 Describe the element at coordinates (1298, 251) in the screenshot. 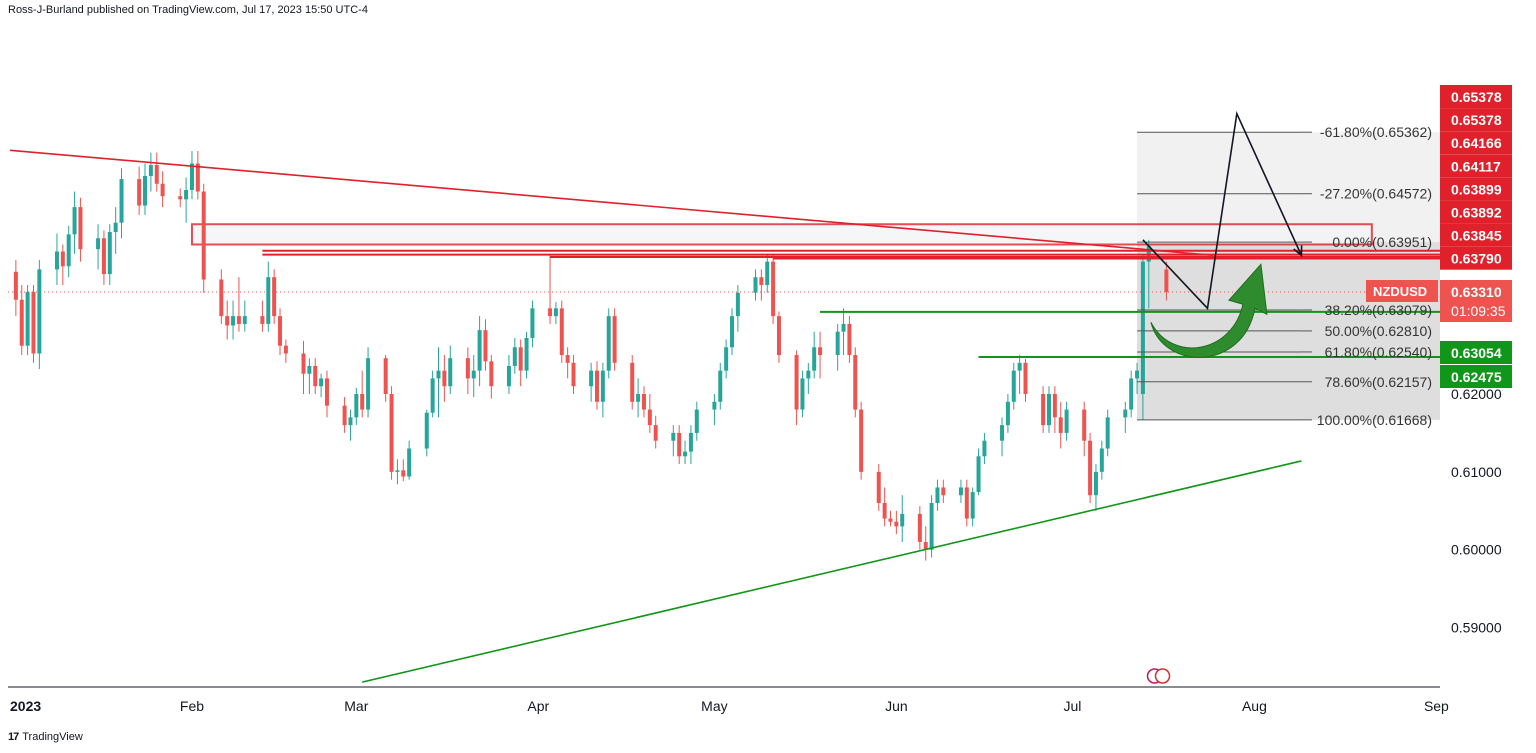

I see `projection-arrowhead` at that location.